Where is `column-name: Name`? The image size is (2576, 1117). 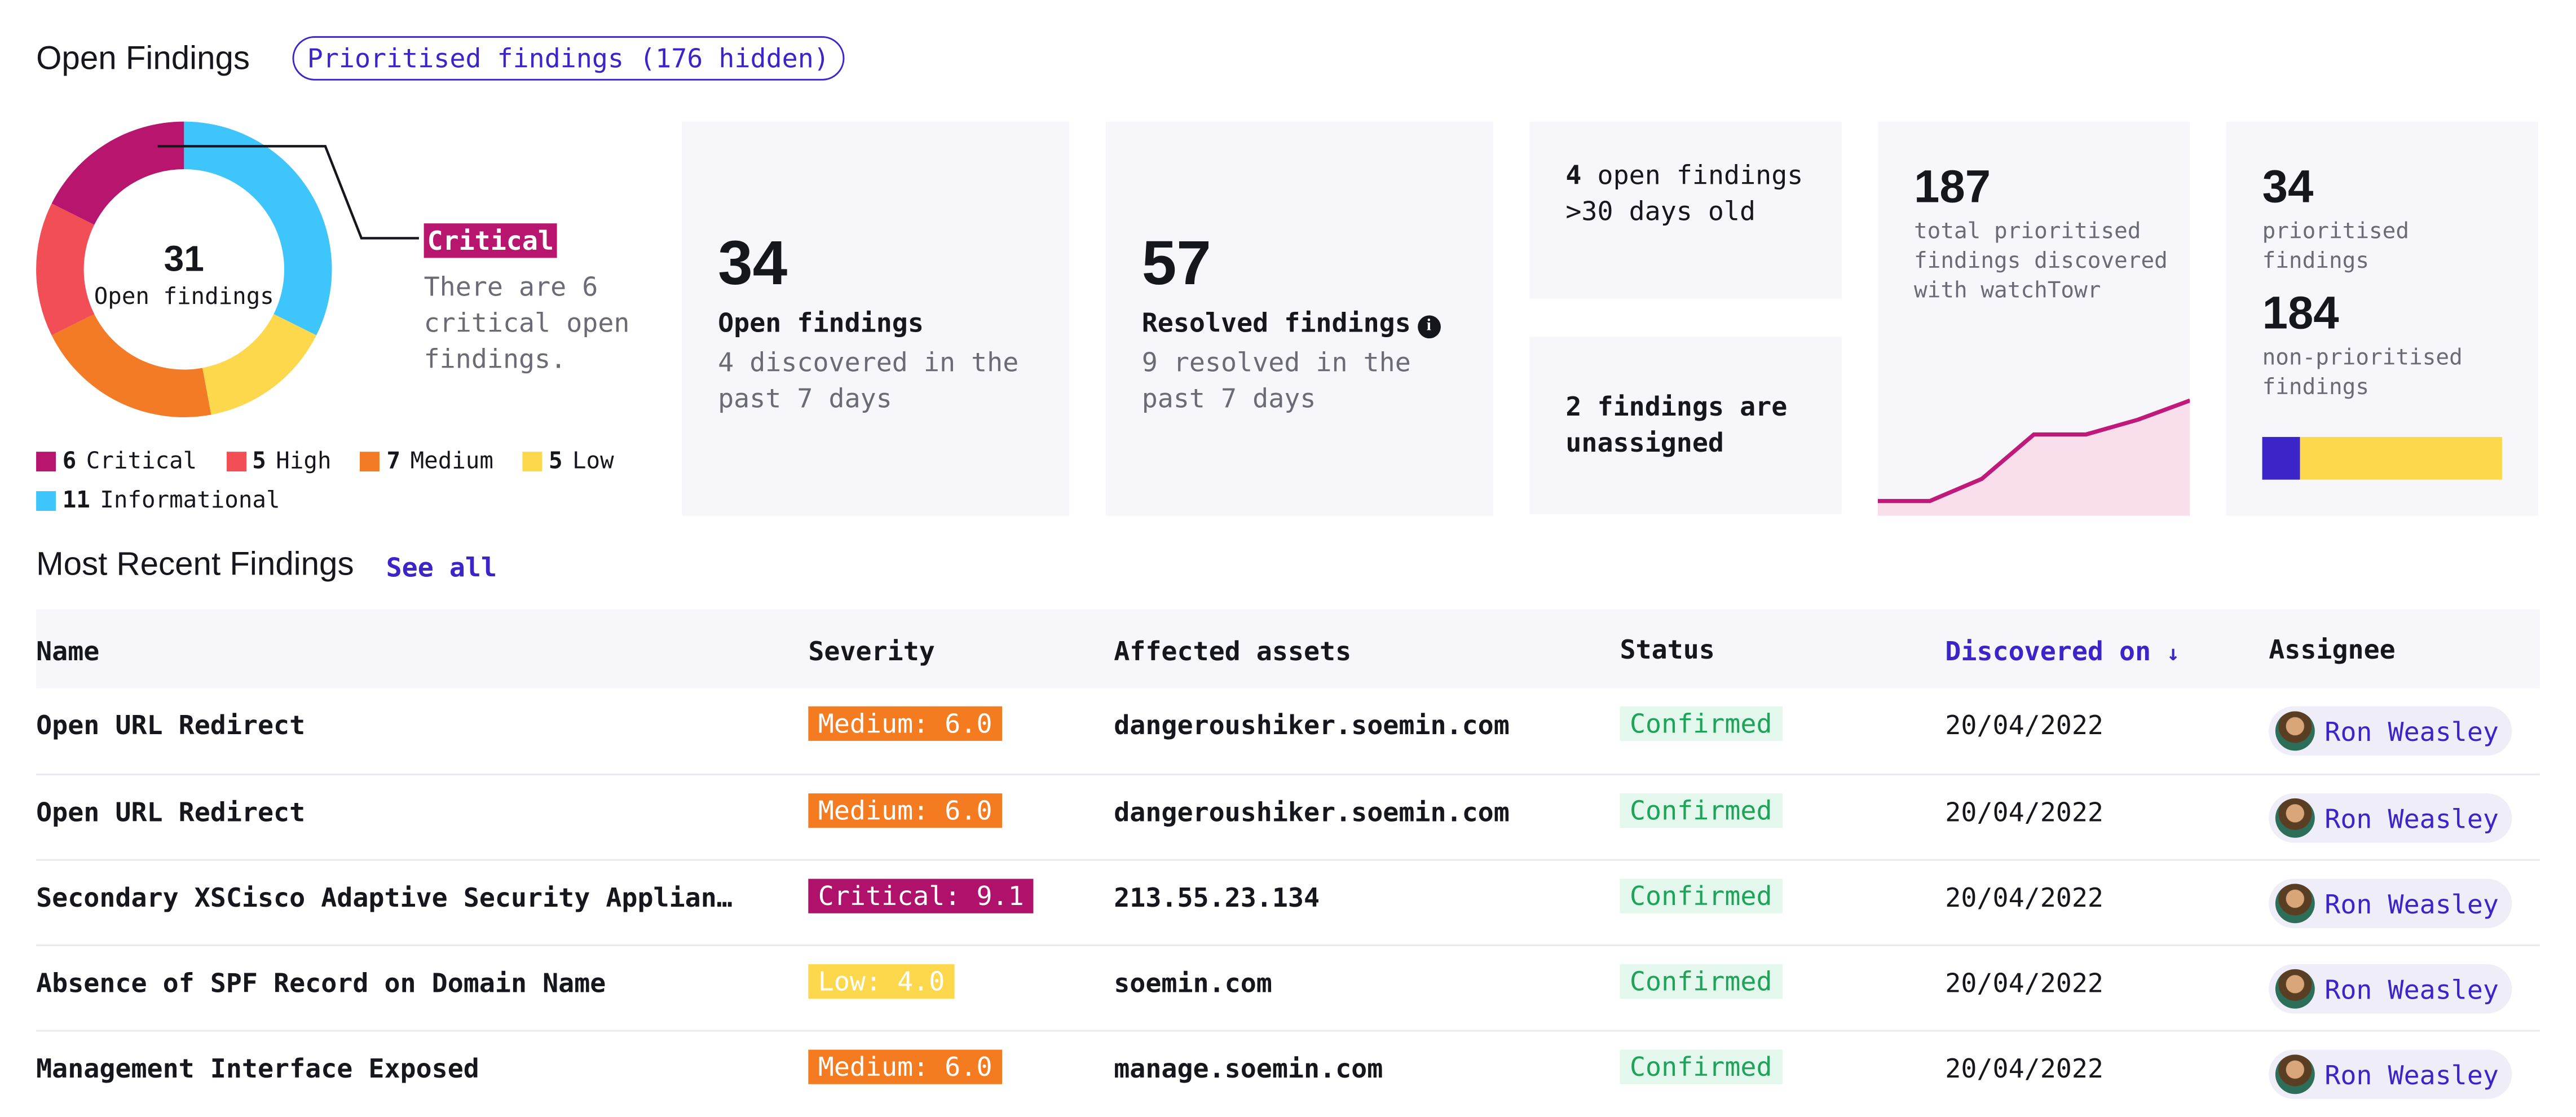 column-name: Name is located at coordinates (68, 651).